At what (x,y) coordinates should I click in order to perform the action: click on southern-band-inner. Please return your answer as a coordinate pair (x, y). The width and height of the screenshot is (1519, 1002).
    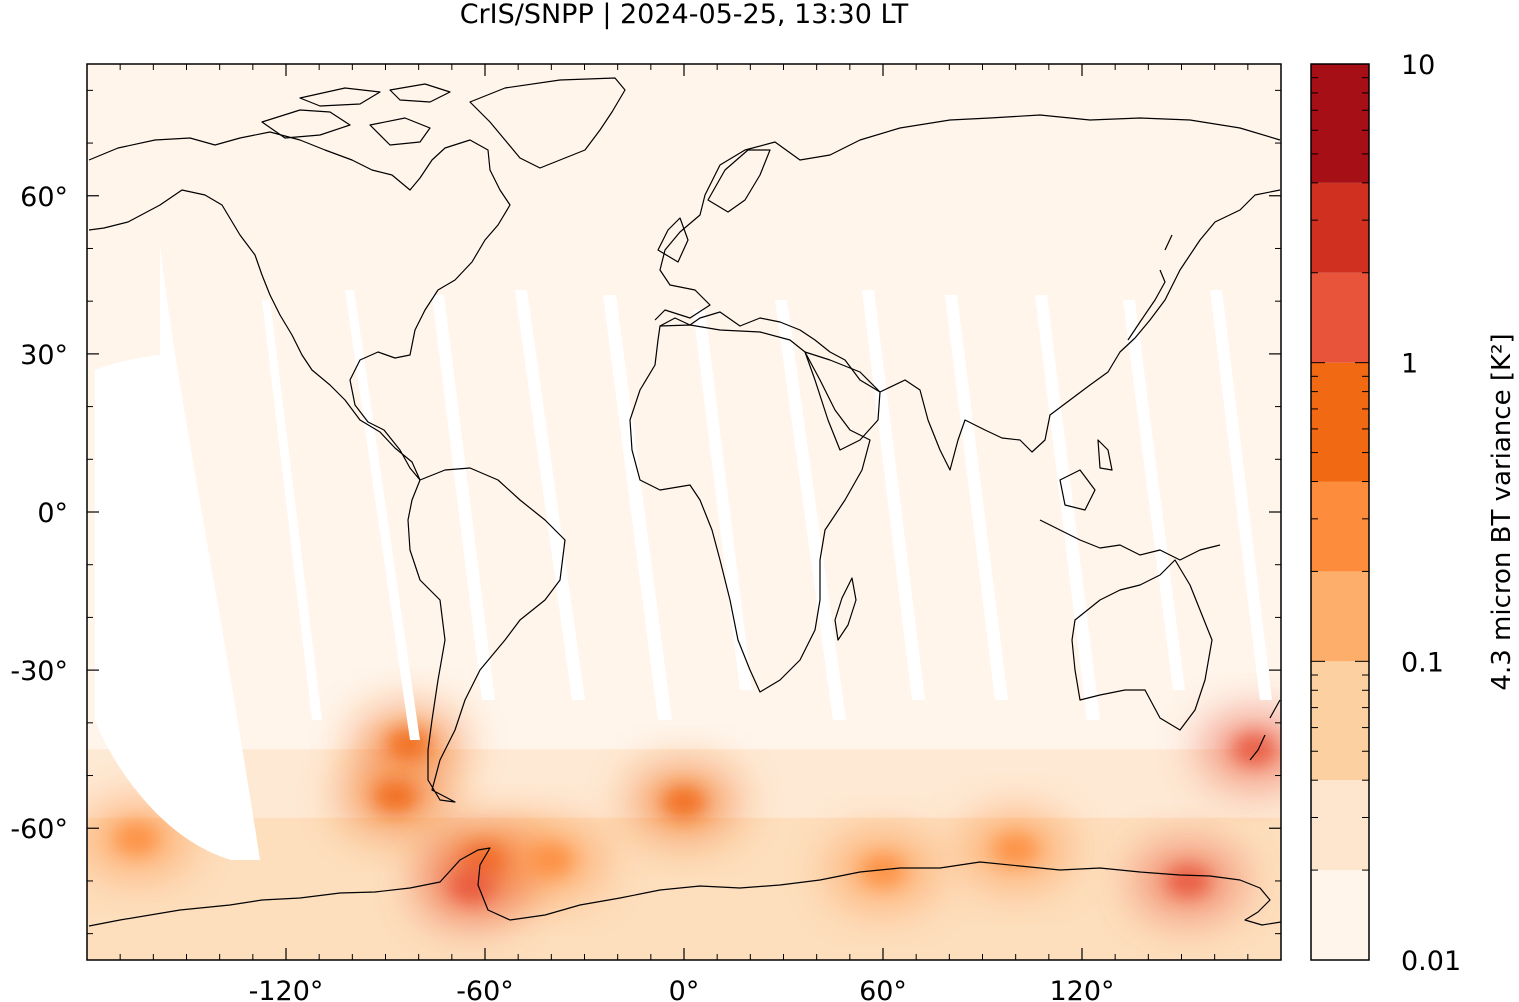
    Looking at the image, I should click on (684, 888).